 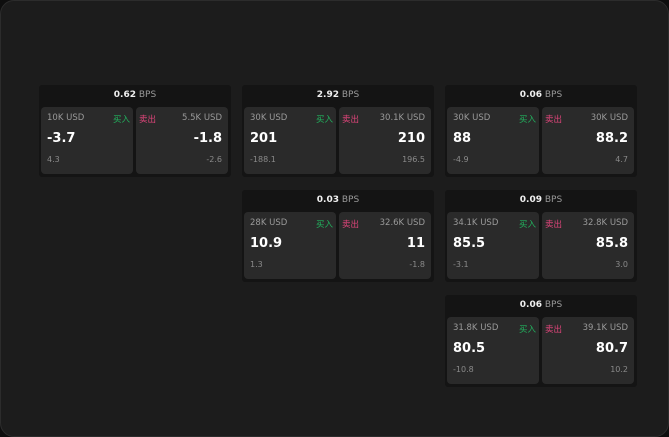 I want to click on sell-panel: 卖出 30K USD 88.2 4.7, so click(x=588, y=140).